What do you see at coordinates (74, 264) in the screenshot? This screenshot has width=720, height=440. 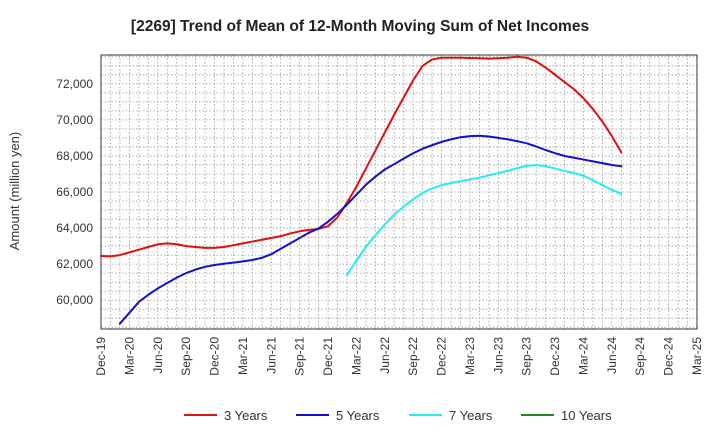 I see `y-tick-label: 62,000` at bounding box center [74, 264].